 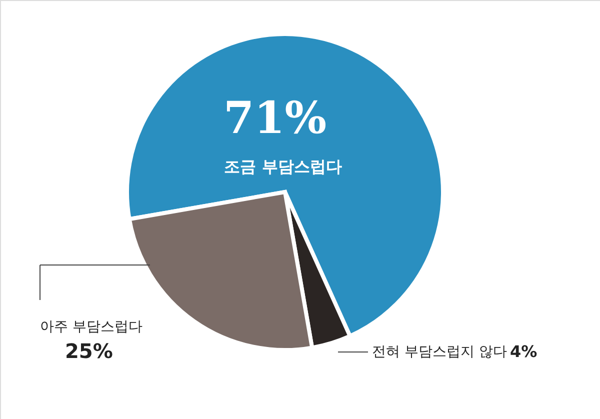 What do you see at coordinates (275, 118) in the screenshot?
I see `data-label: 71%` at bounding box center [275, 118].